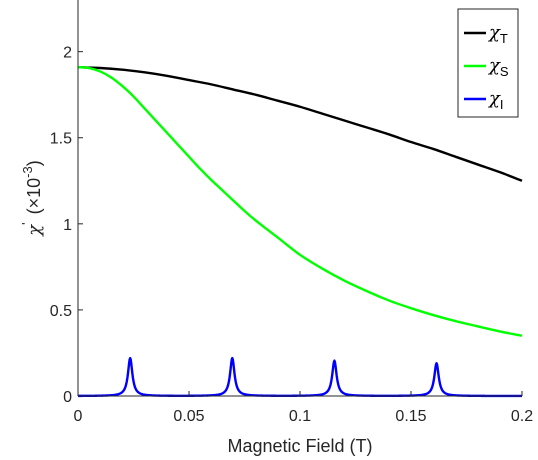  What do you see at coordinates (188, 416) in the screenshot?
I see `x-tick-label: 0.05` at bounding box center [188, 416].